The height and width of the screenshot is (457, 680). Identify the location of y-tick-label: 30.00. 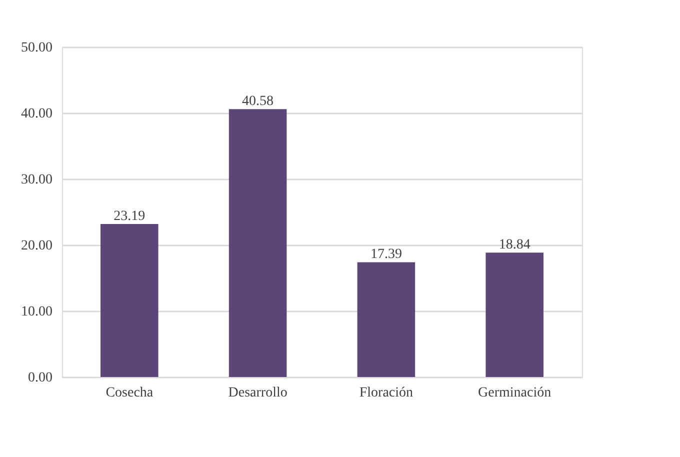
(36, 180).